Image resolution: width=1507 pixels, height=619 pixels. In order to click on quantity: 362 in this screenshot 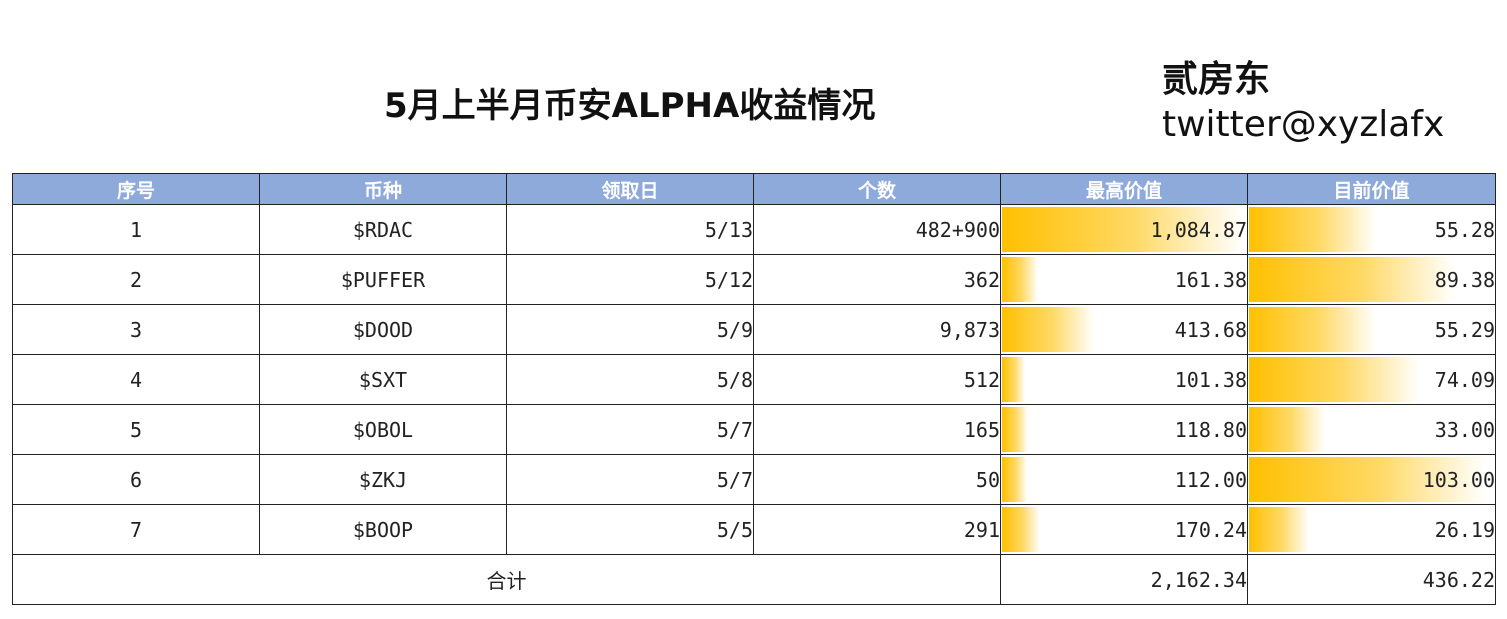, I will do `click(877, 279)`.